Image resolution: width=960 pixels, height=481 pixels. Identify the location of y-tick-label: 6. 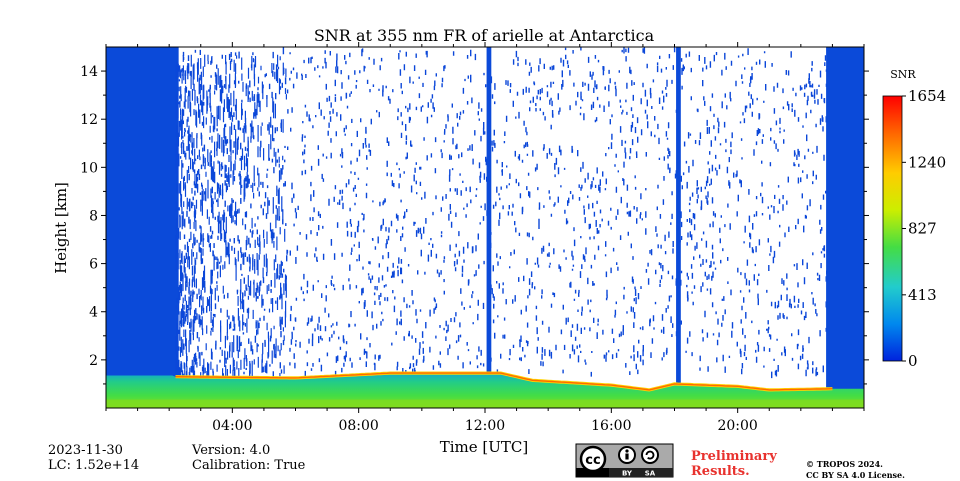
(93, 265).